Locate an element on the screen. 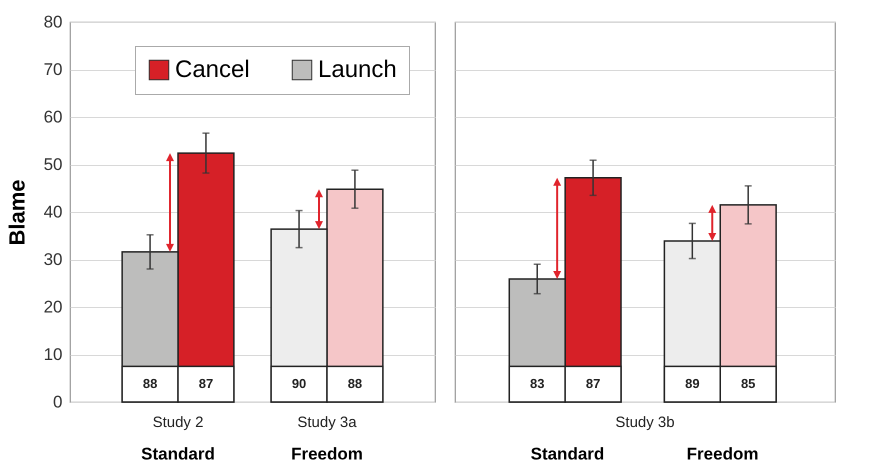 This screenshot has width=870, height=470. text: Study 2 is located at coordinates (178, 422).